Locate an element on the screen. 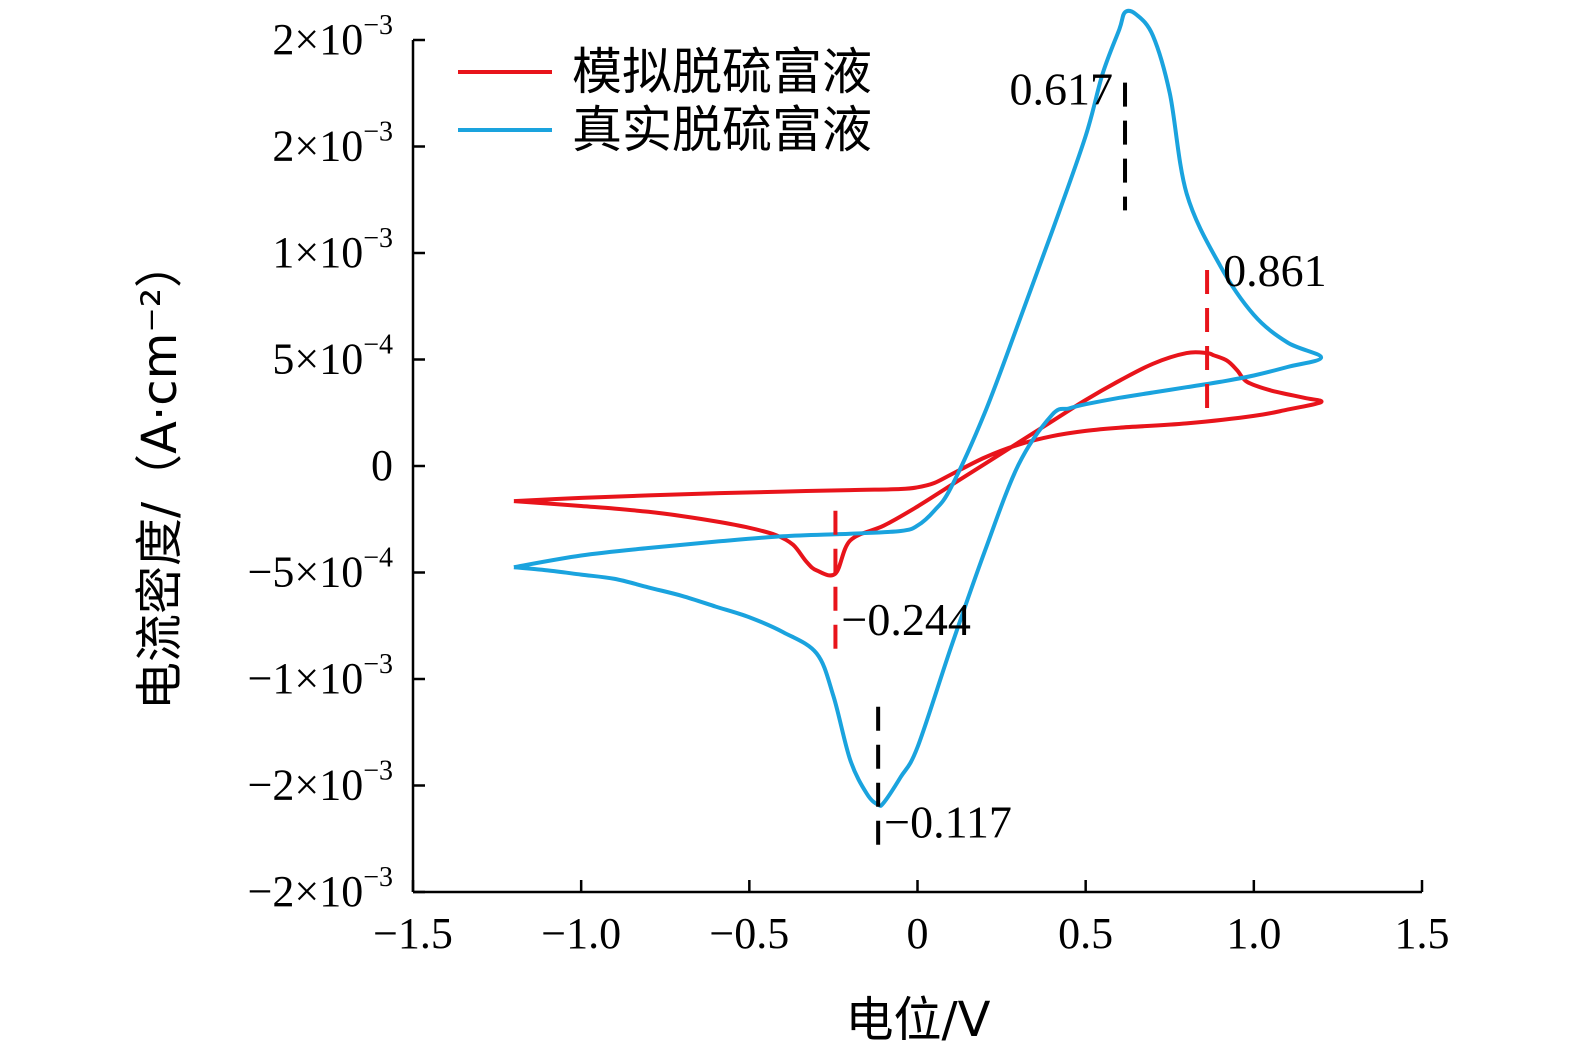 The width and height of the screenshot is (1575, 1058). x-tick-label: 0.5 is located at coordinates (1085, 933).